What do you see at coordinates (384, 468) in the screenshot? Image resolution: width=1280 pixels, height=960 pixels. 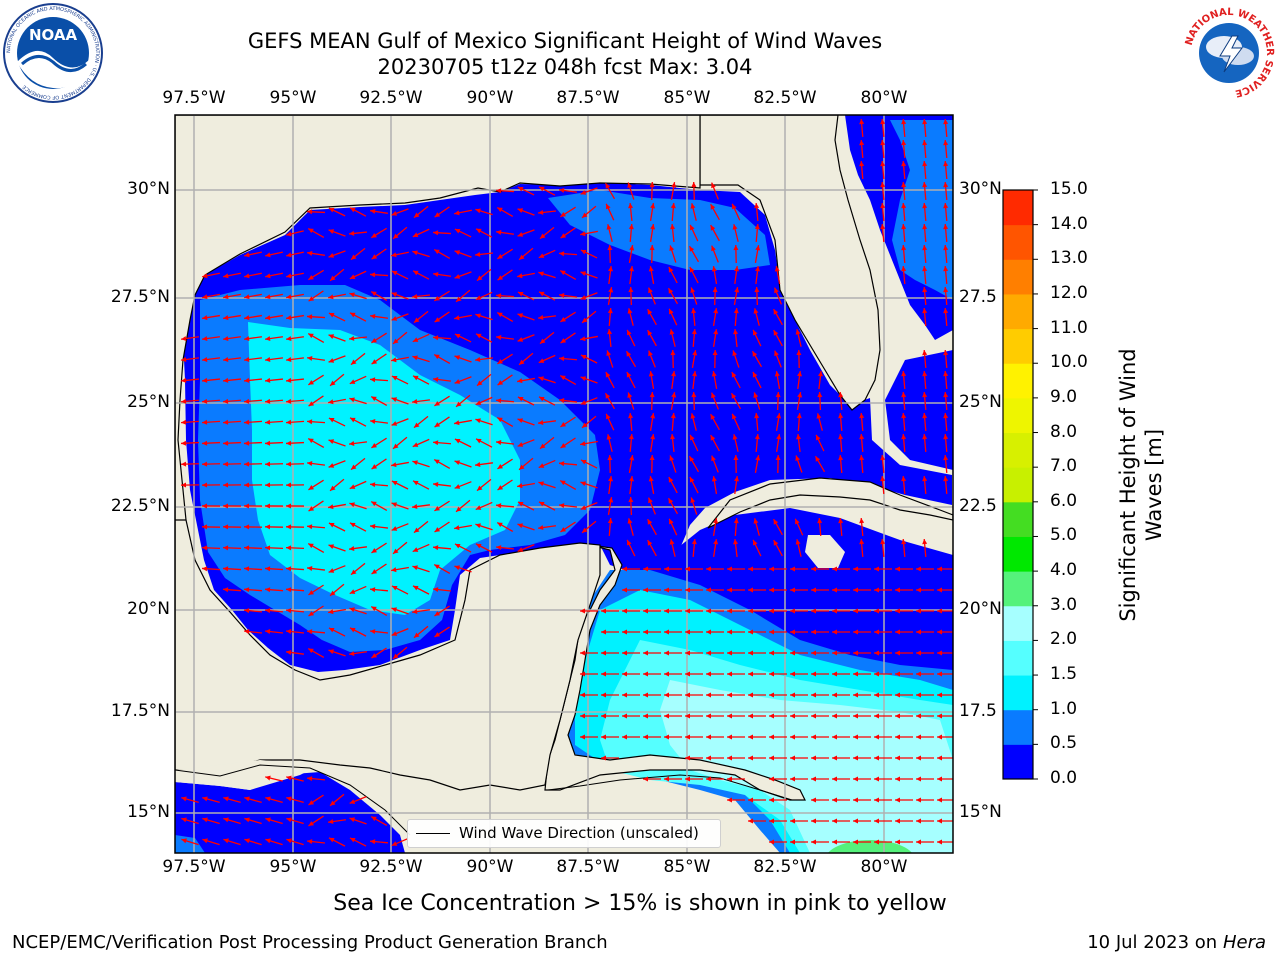 I see `gulf-water-1-1.5m` at bounding box center [384, 468].